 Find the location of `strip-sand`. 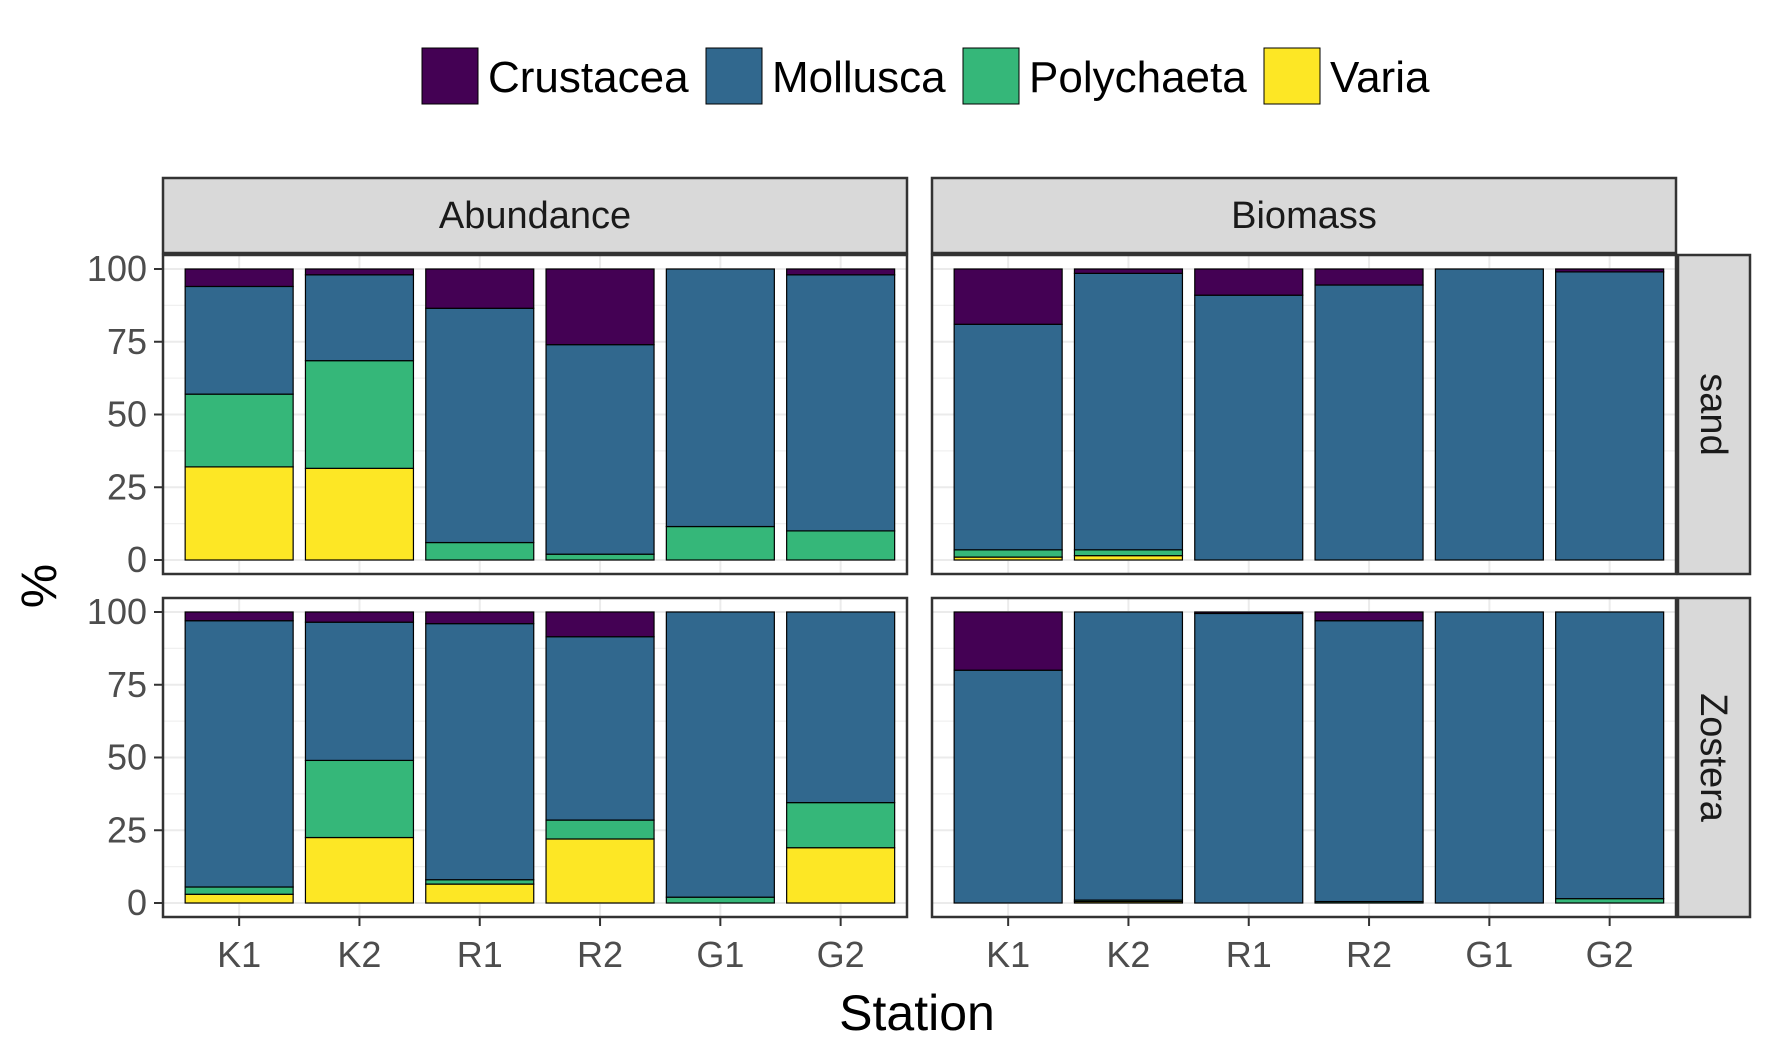

strip-sand is located at coordinates (1714, 414).